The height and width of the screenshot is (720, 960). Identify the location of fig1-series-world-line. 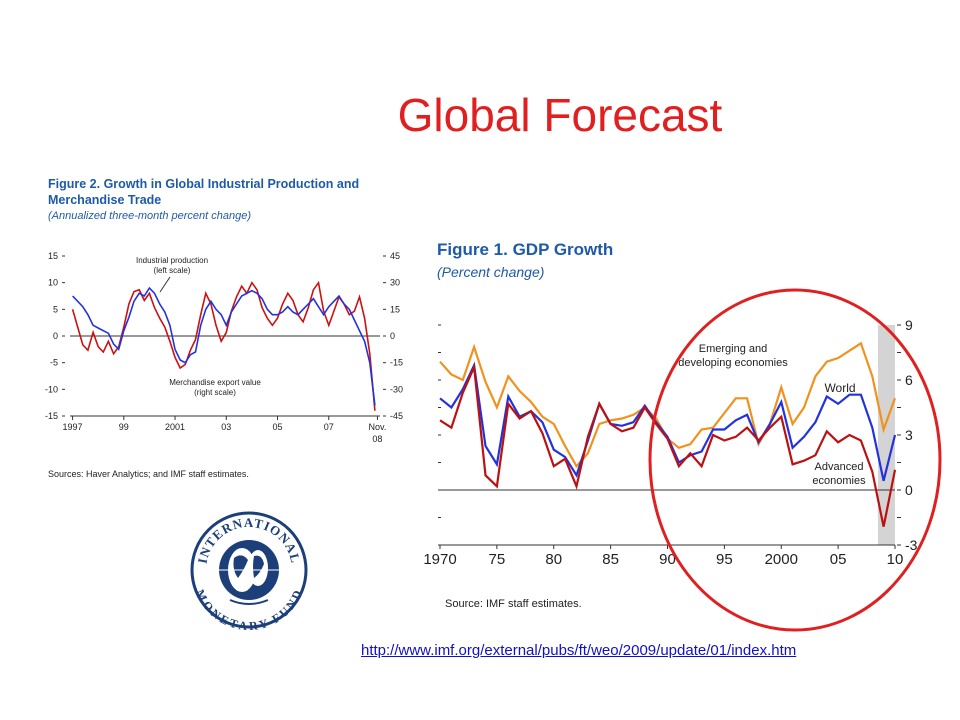
(668, 421).